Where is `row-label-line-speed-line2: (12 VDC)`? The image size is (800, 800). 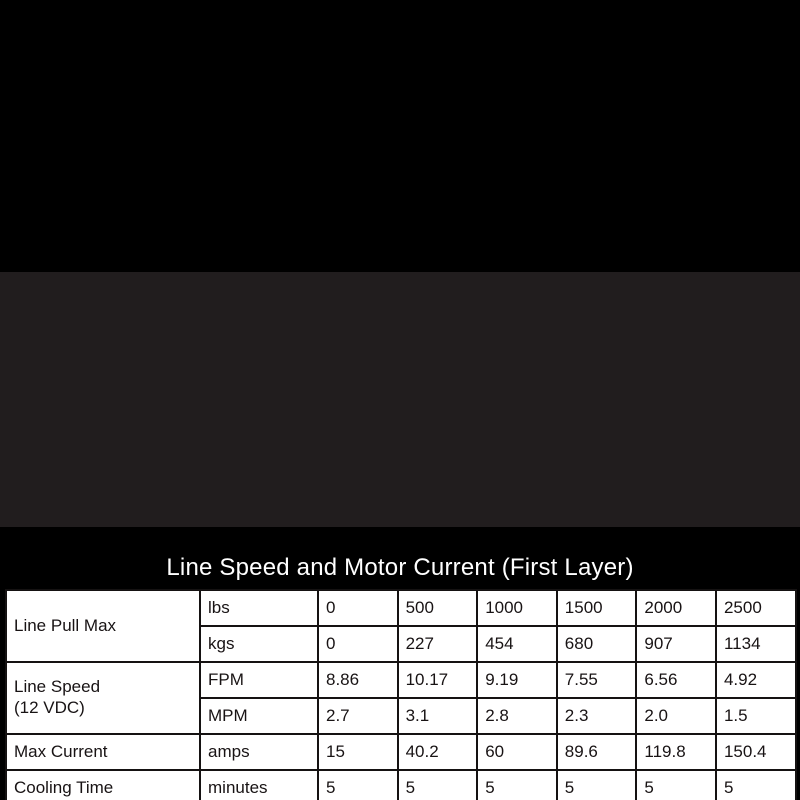 row-label-line-speed-line2: (12 VDC) is located at coordinates (49, 707).